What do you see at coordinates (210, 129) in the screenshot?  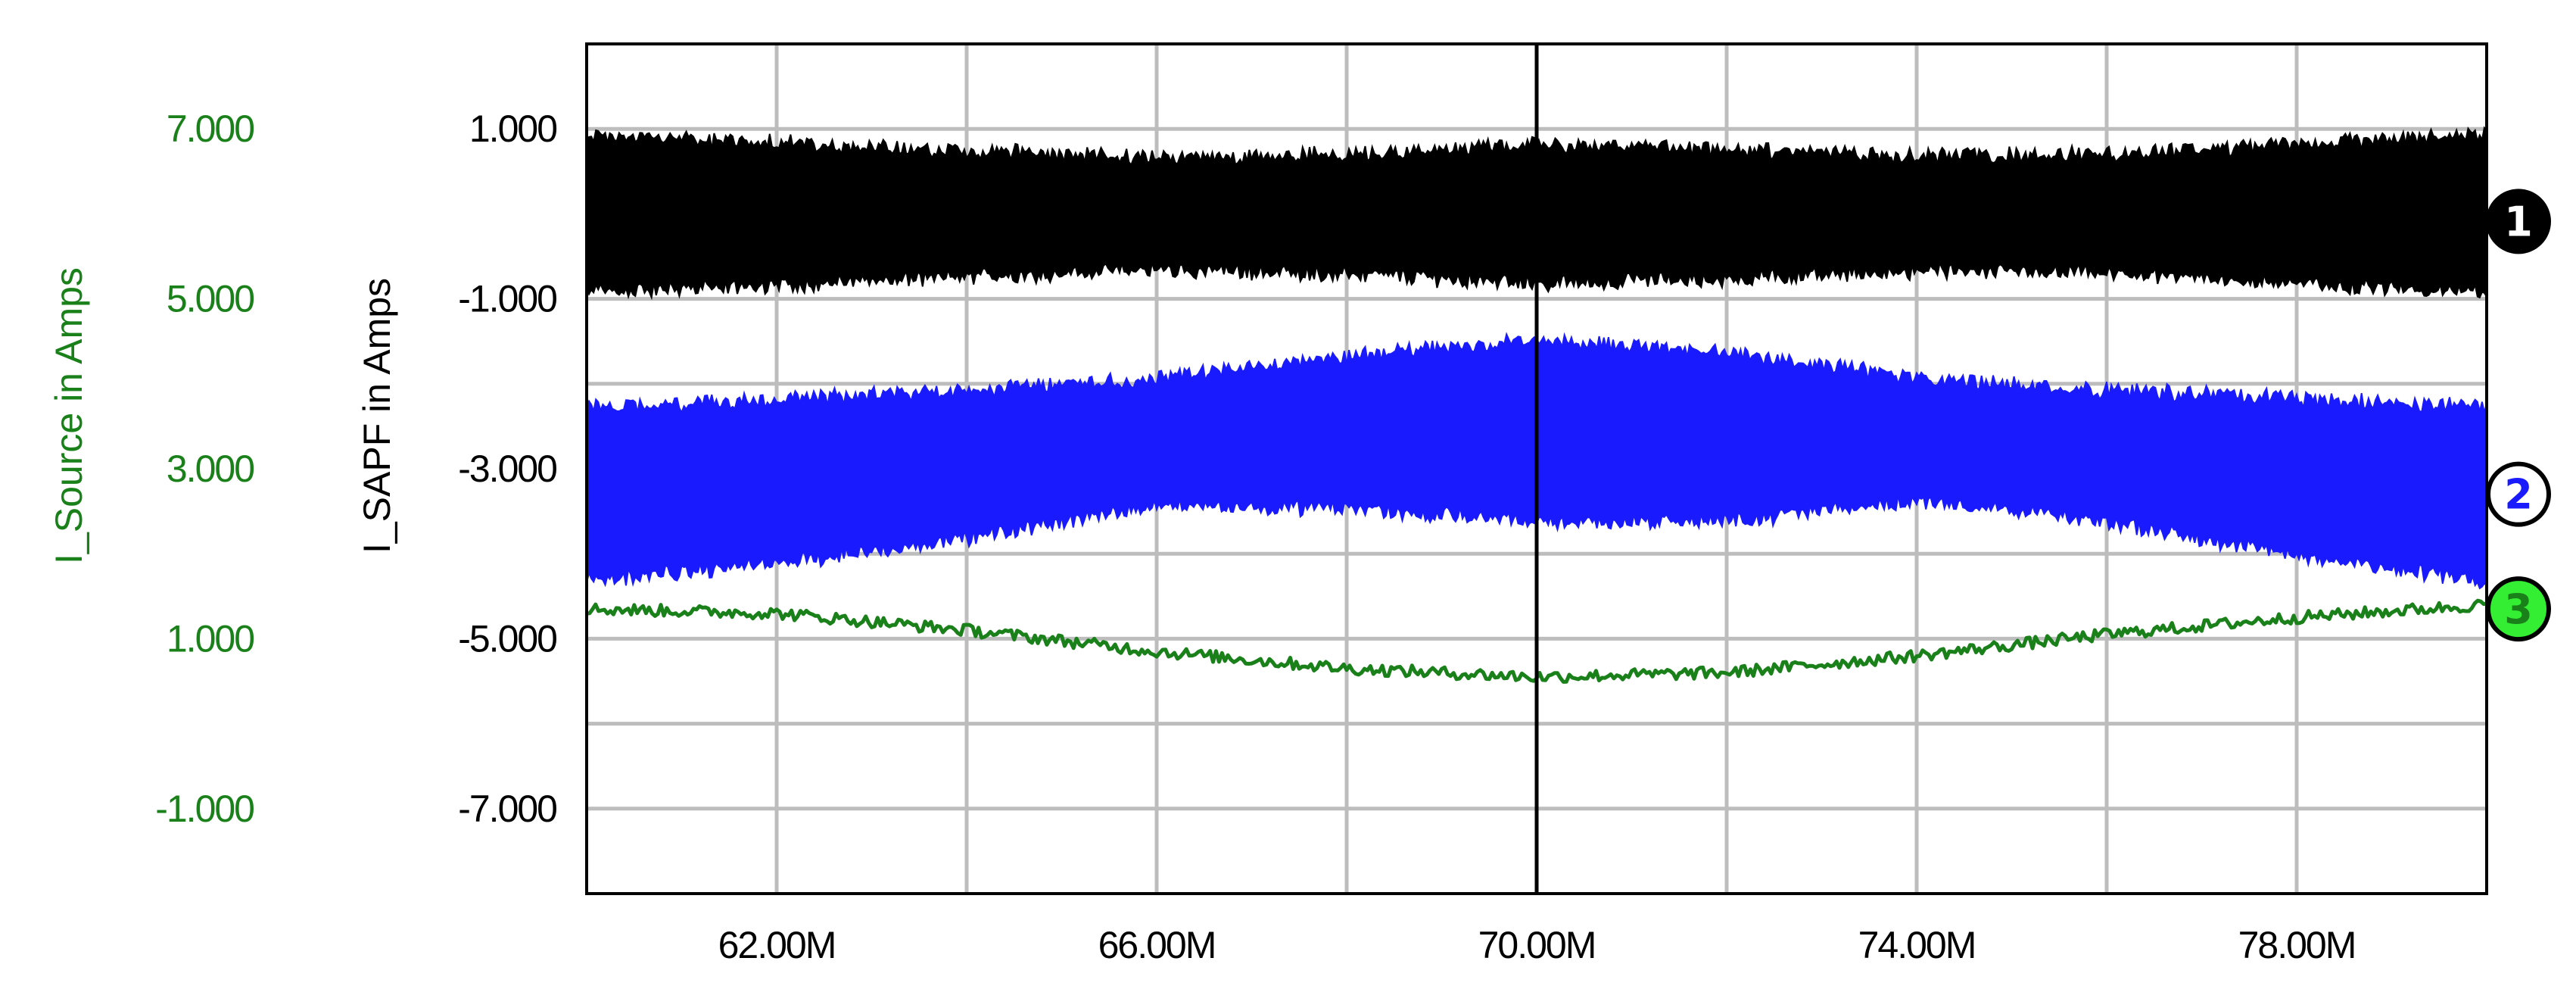 I see `y-tick-label-source: 7.000` at bounding box center [210, 129].